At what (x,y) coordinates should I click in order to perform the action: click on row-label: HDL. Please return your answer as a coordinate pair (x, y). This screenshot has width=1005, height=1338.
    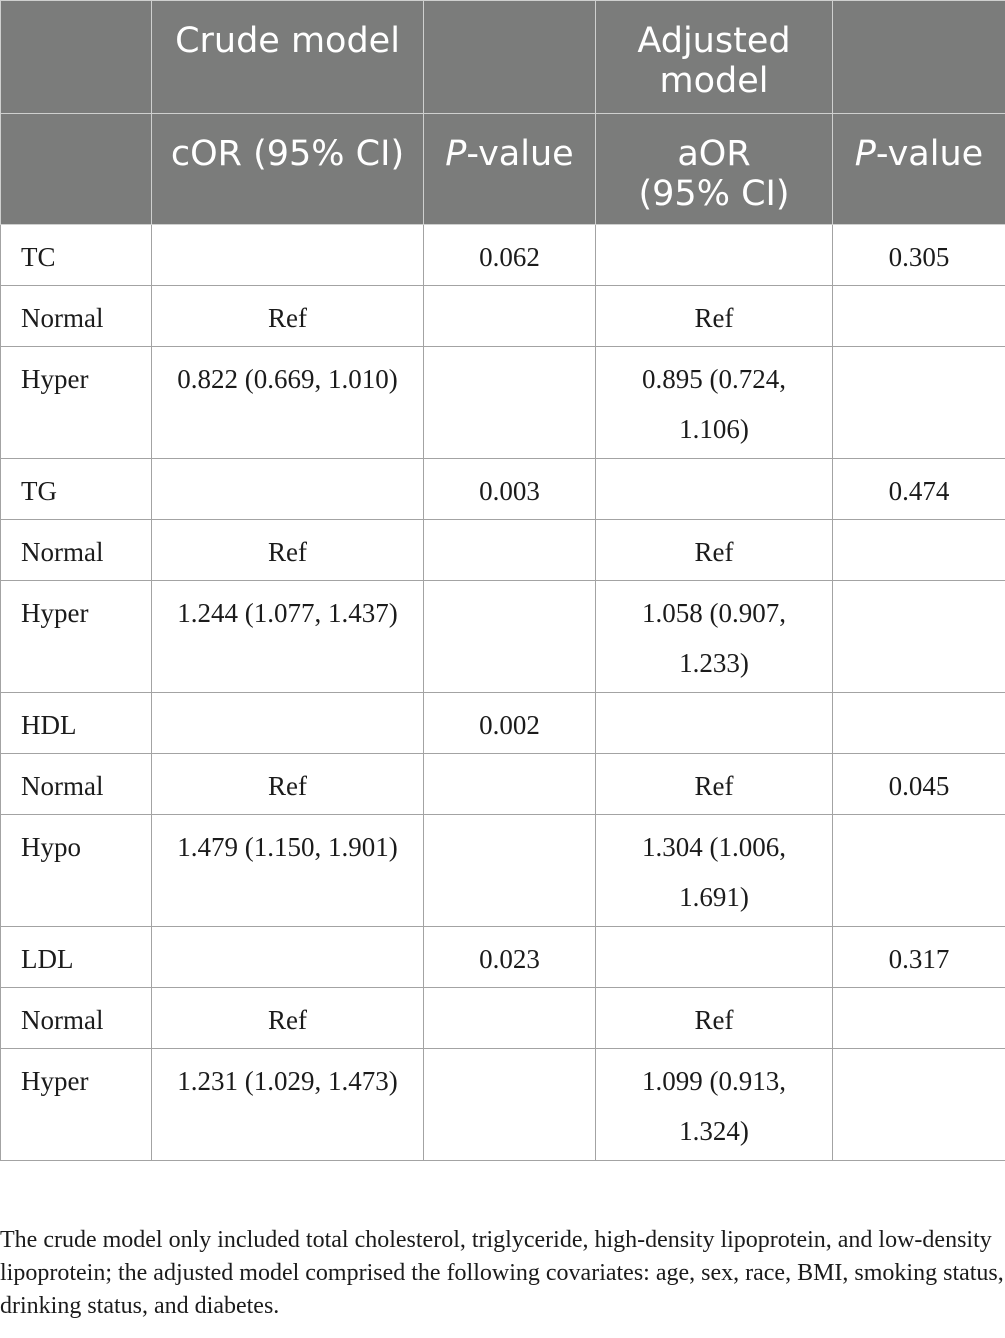
    Looking at the image, I should click on (76, 723).